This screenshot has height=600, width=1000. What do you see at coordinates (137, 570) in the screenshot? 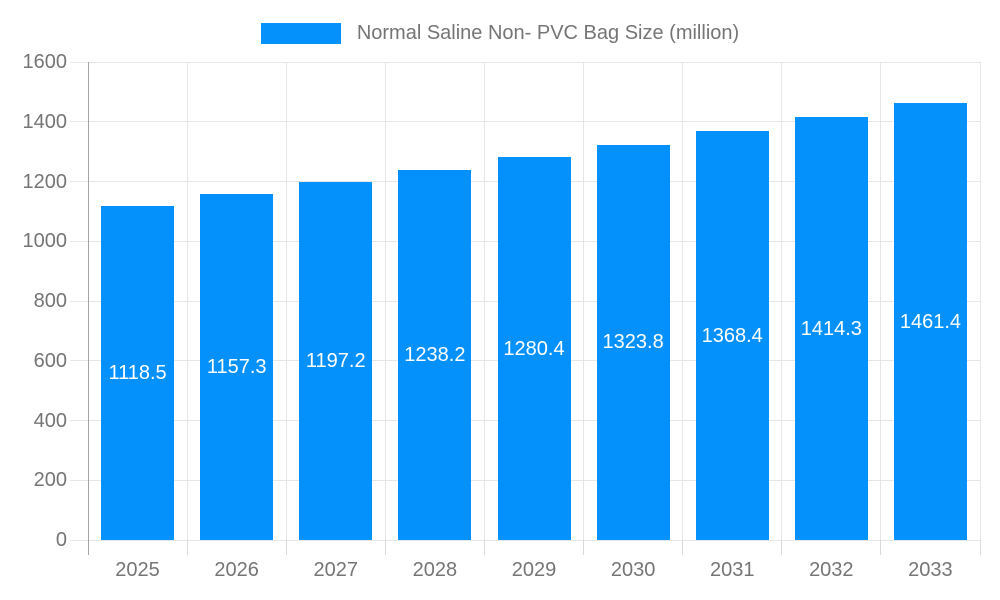
I see `x-axis-tick-label: 2025` at bounding box center [137, 570].